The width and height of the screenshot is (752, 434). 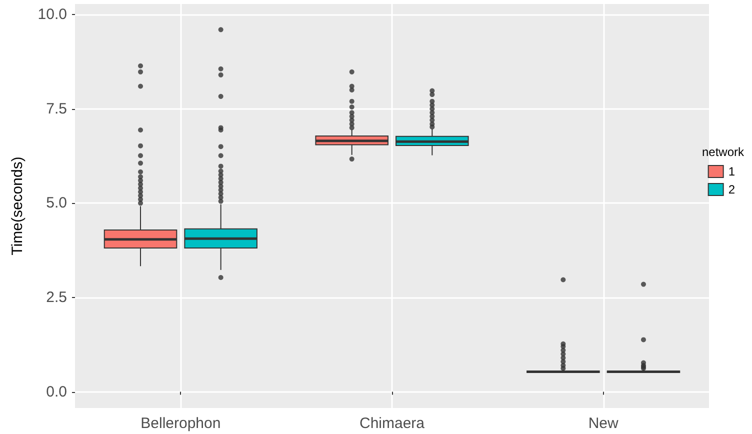 I want to click on x-tick-label: New, so click(x=603, y=423).